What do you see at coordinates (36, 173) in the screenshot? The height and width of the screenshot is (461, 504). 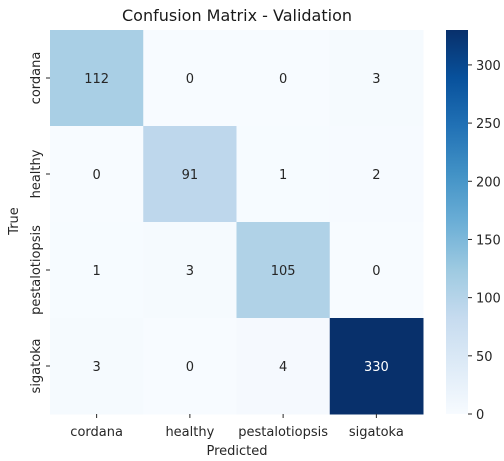 I see `y-tick-label: healthy` at bounding box center [36, 173].